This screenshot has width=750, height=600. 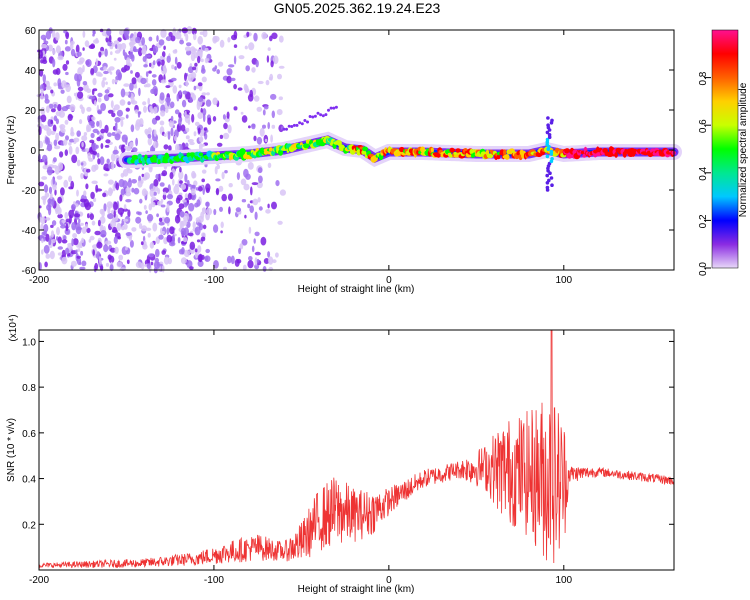 I want to click on x-tick-label: 100, so click(x=563, y=580).